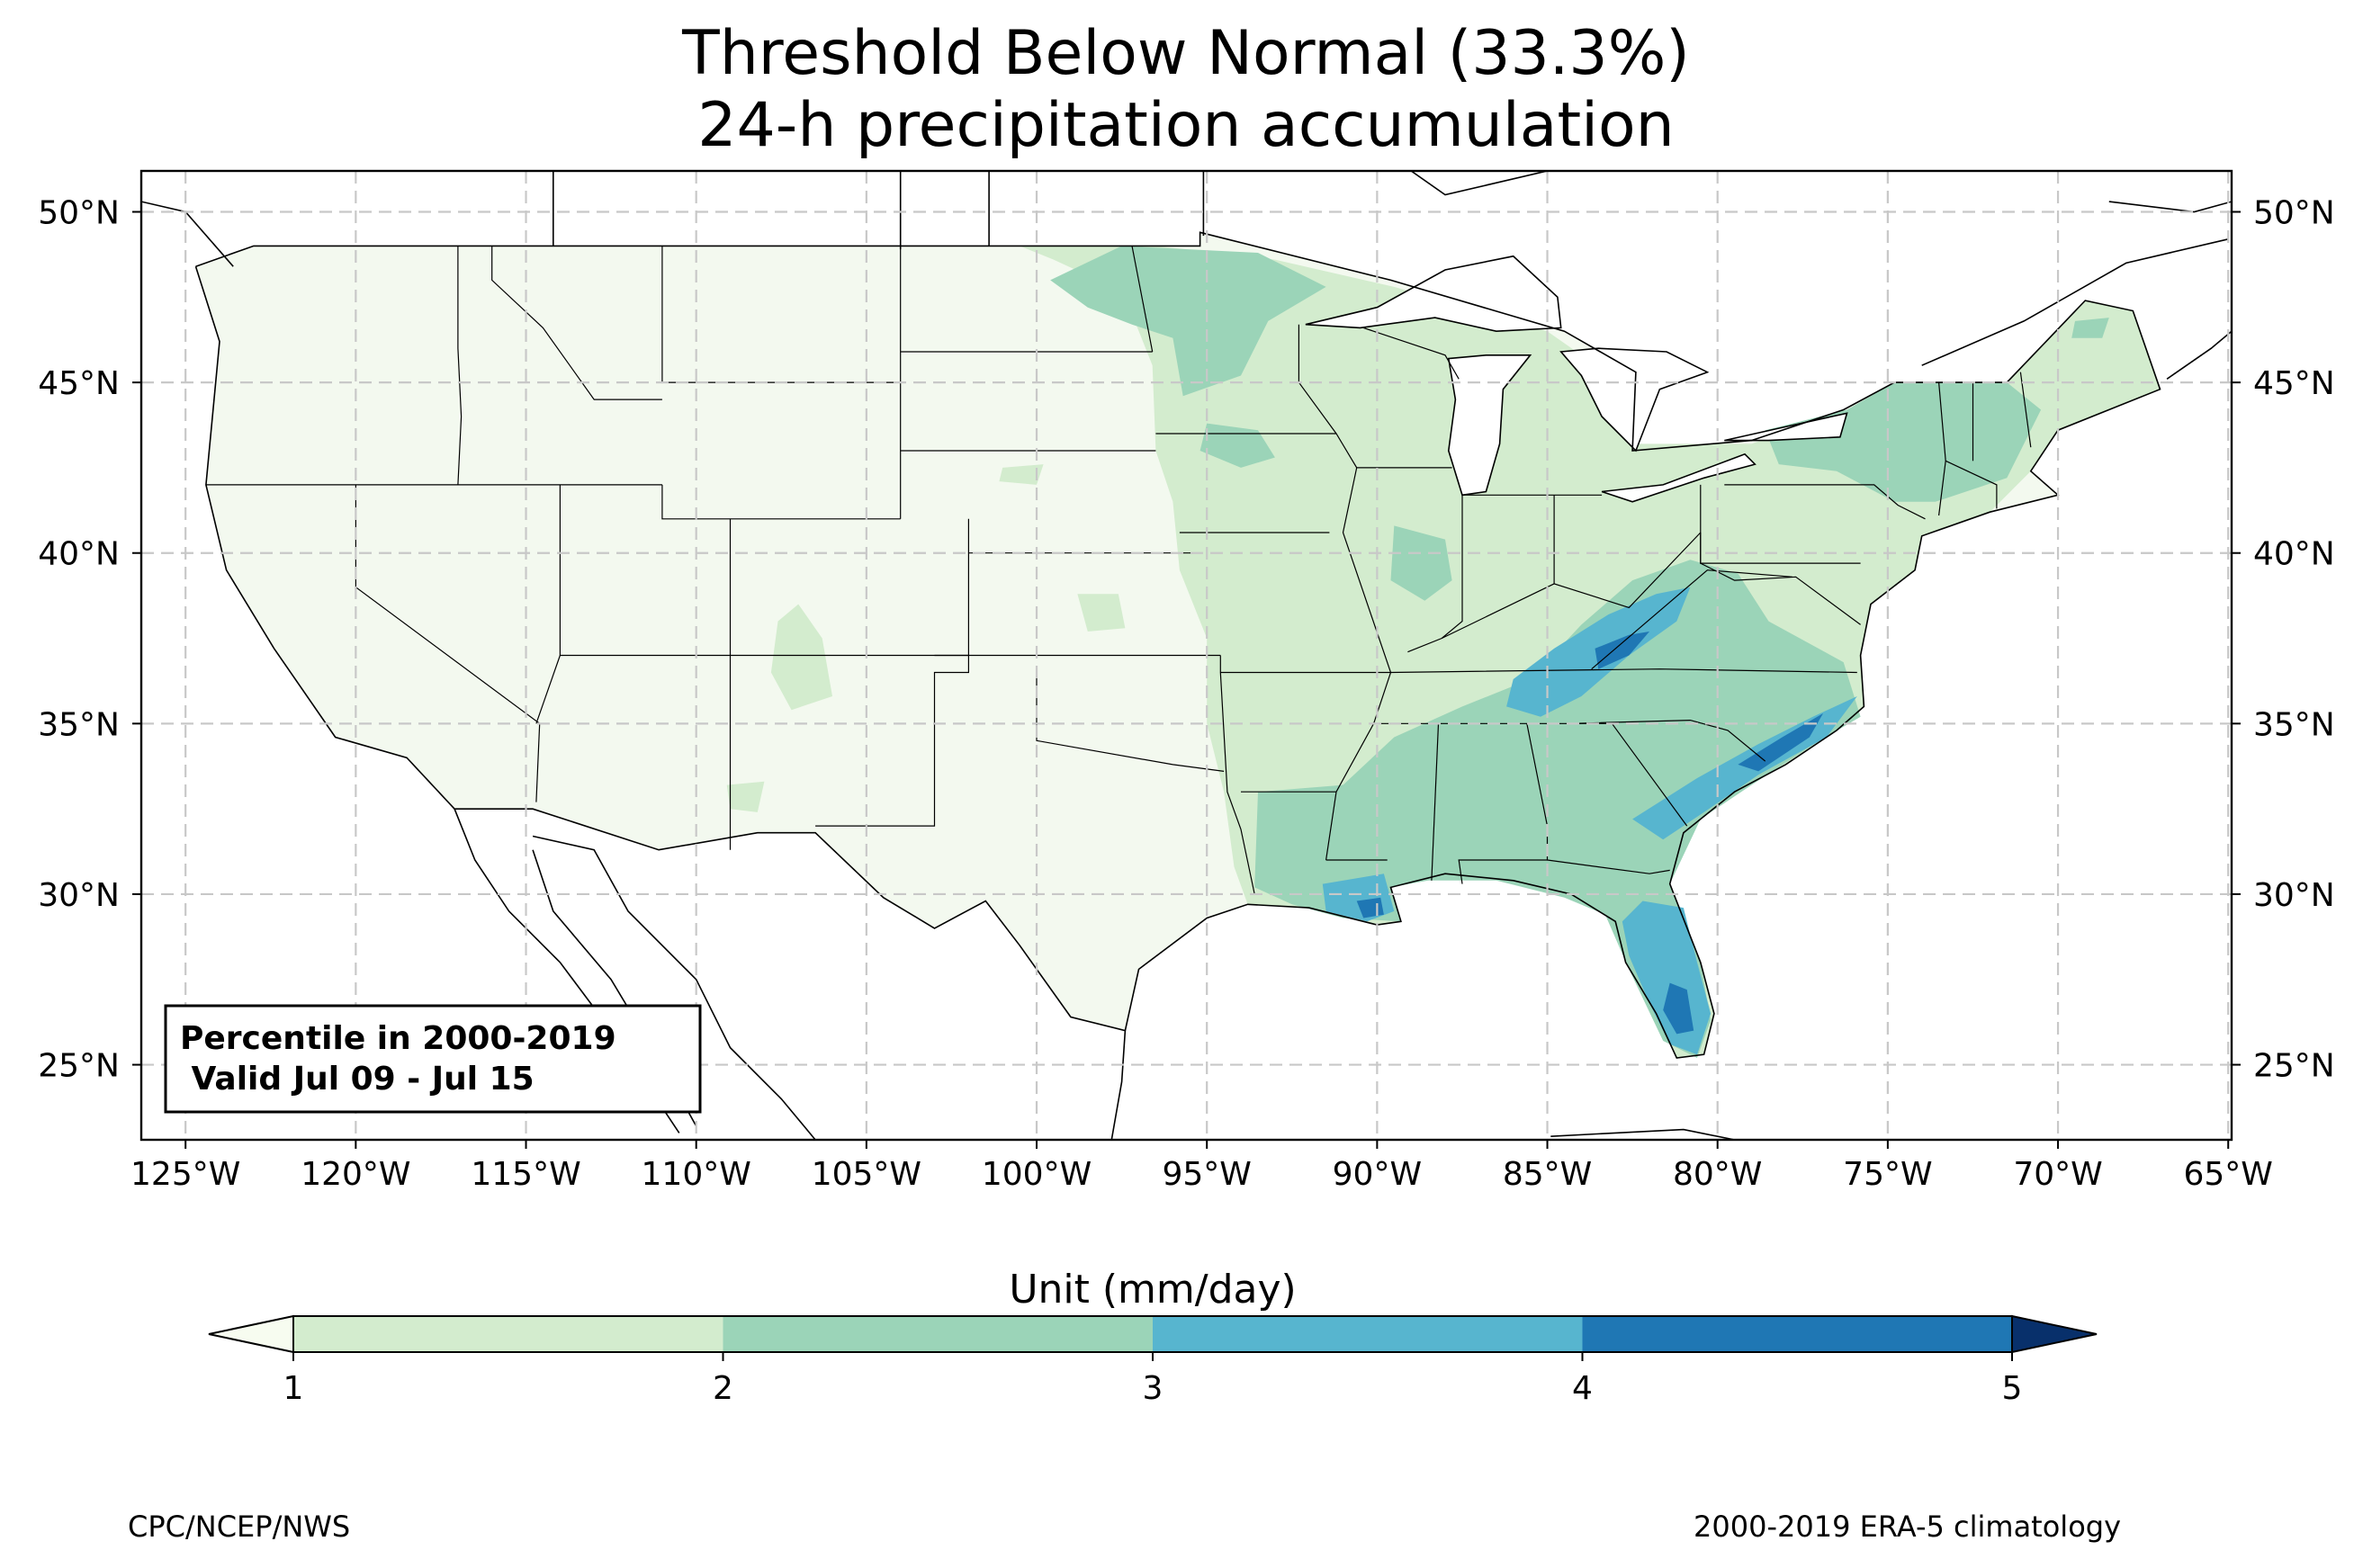 This screenshot has height=1568, width=2372. Describe the element at coordinates (1548, 1174) in the screenshot. I see `lon-tick-label: 85°W` at that location.